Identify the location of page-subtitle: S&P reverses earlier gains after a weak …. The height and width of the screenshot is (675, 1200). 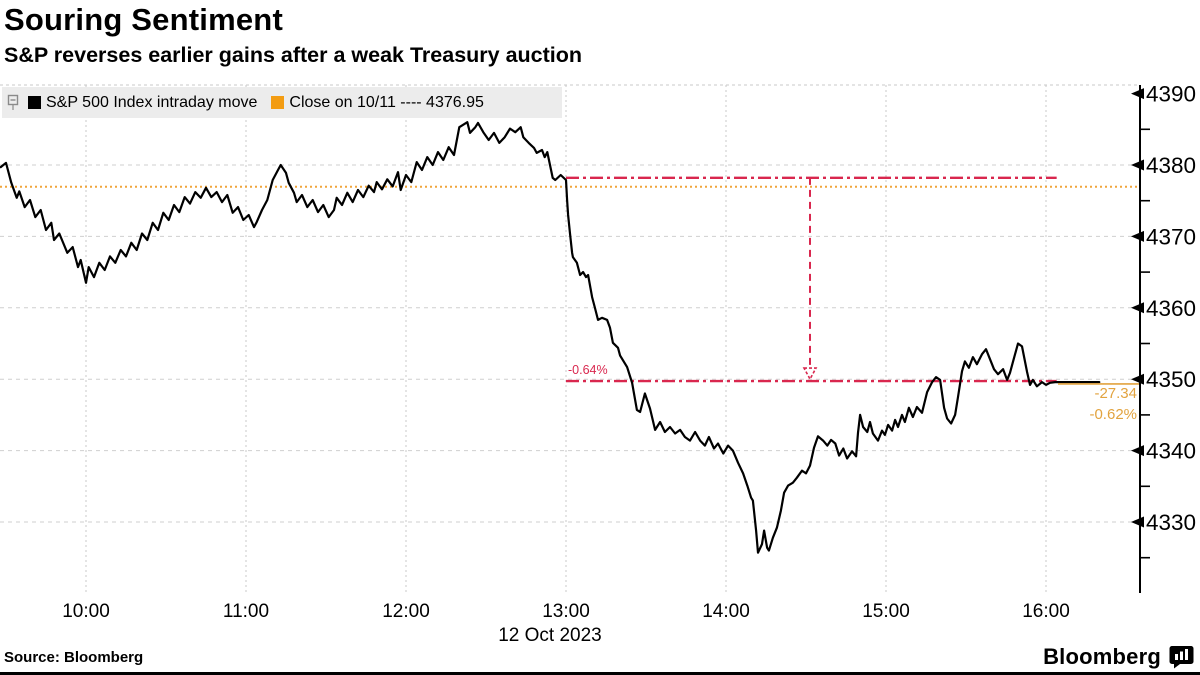
(293, 55).